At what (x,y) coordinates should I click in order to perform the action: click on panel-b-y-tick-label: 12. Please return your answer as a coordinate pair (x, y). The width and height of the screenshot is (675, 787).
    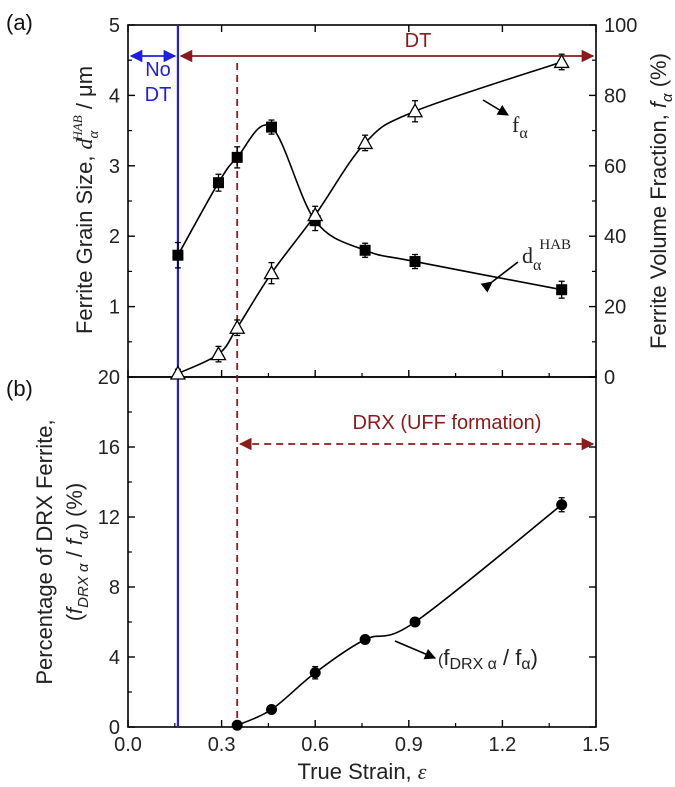
    Looking at the image, I should click on (109, 518).